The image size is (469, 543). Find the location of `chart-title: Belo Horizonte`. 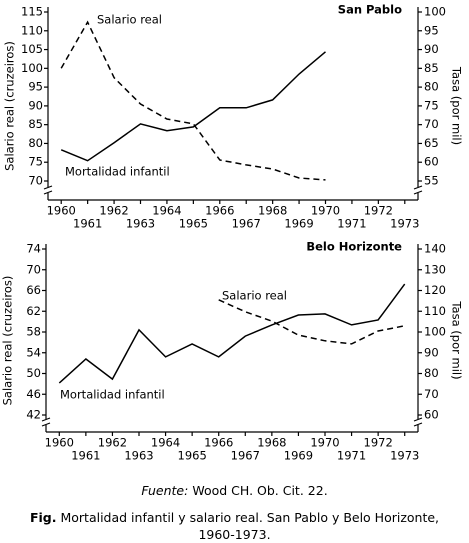

chart-title: Belo Horizonte is located at coordinates (354, 247).